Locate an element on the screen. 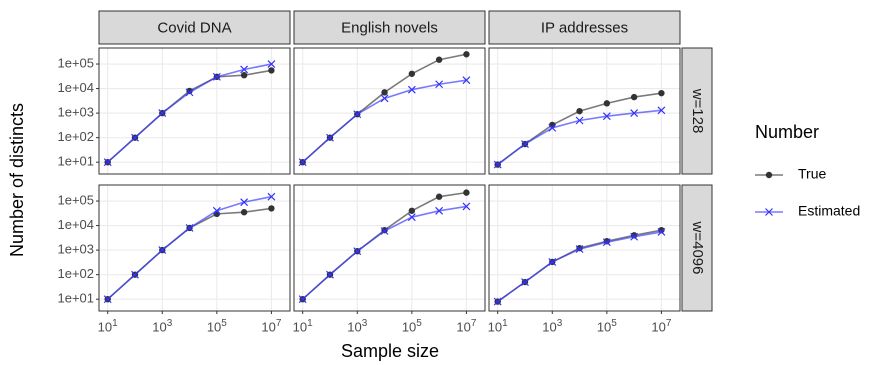 The width and height of the screenshot is (884, 365). legend-label: Estimated is located at coordinates (829, 211).